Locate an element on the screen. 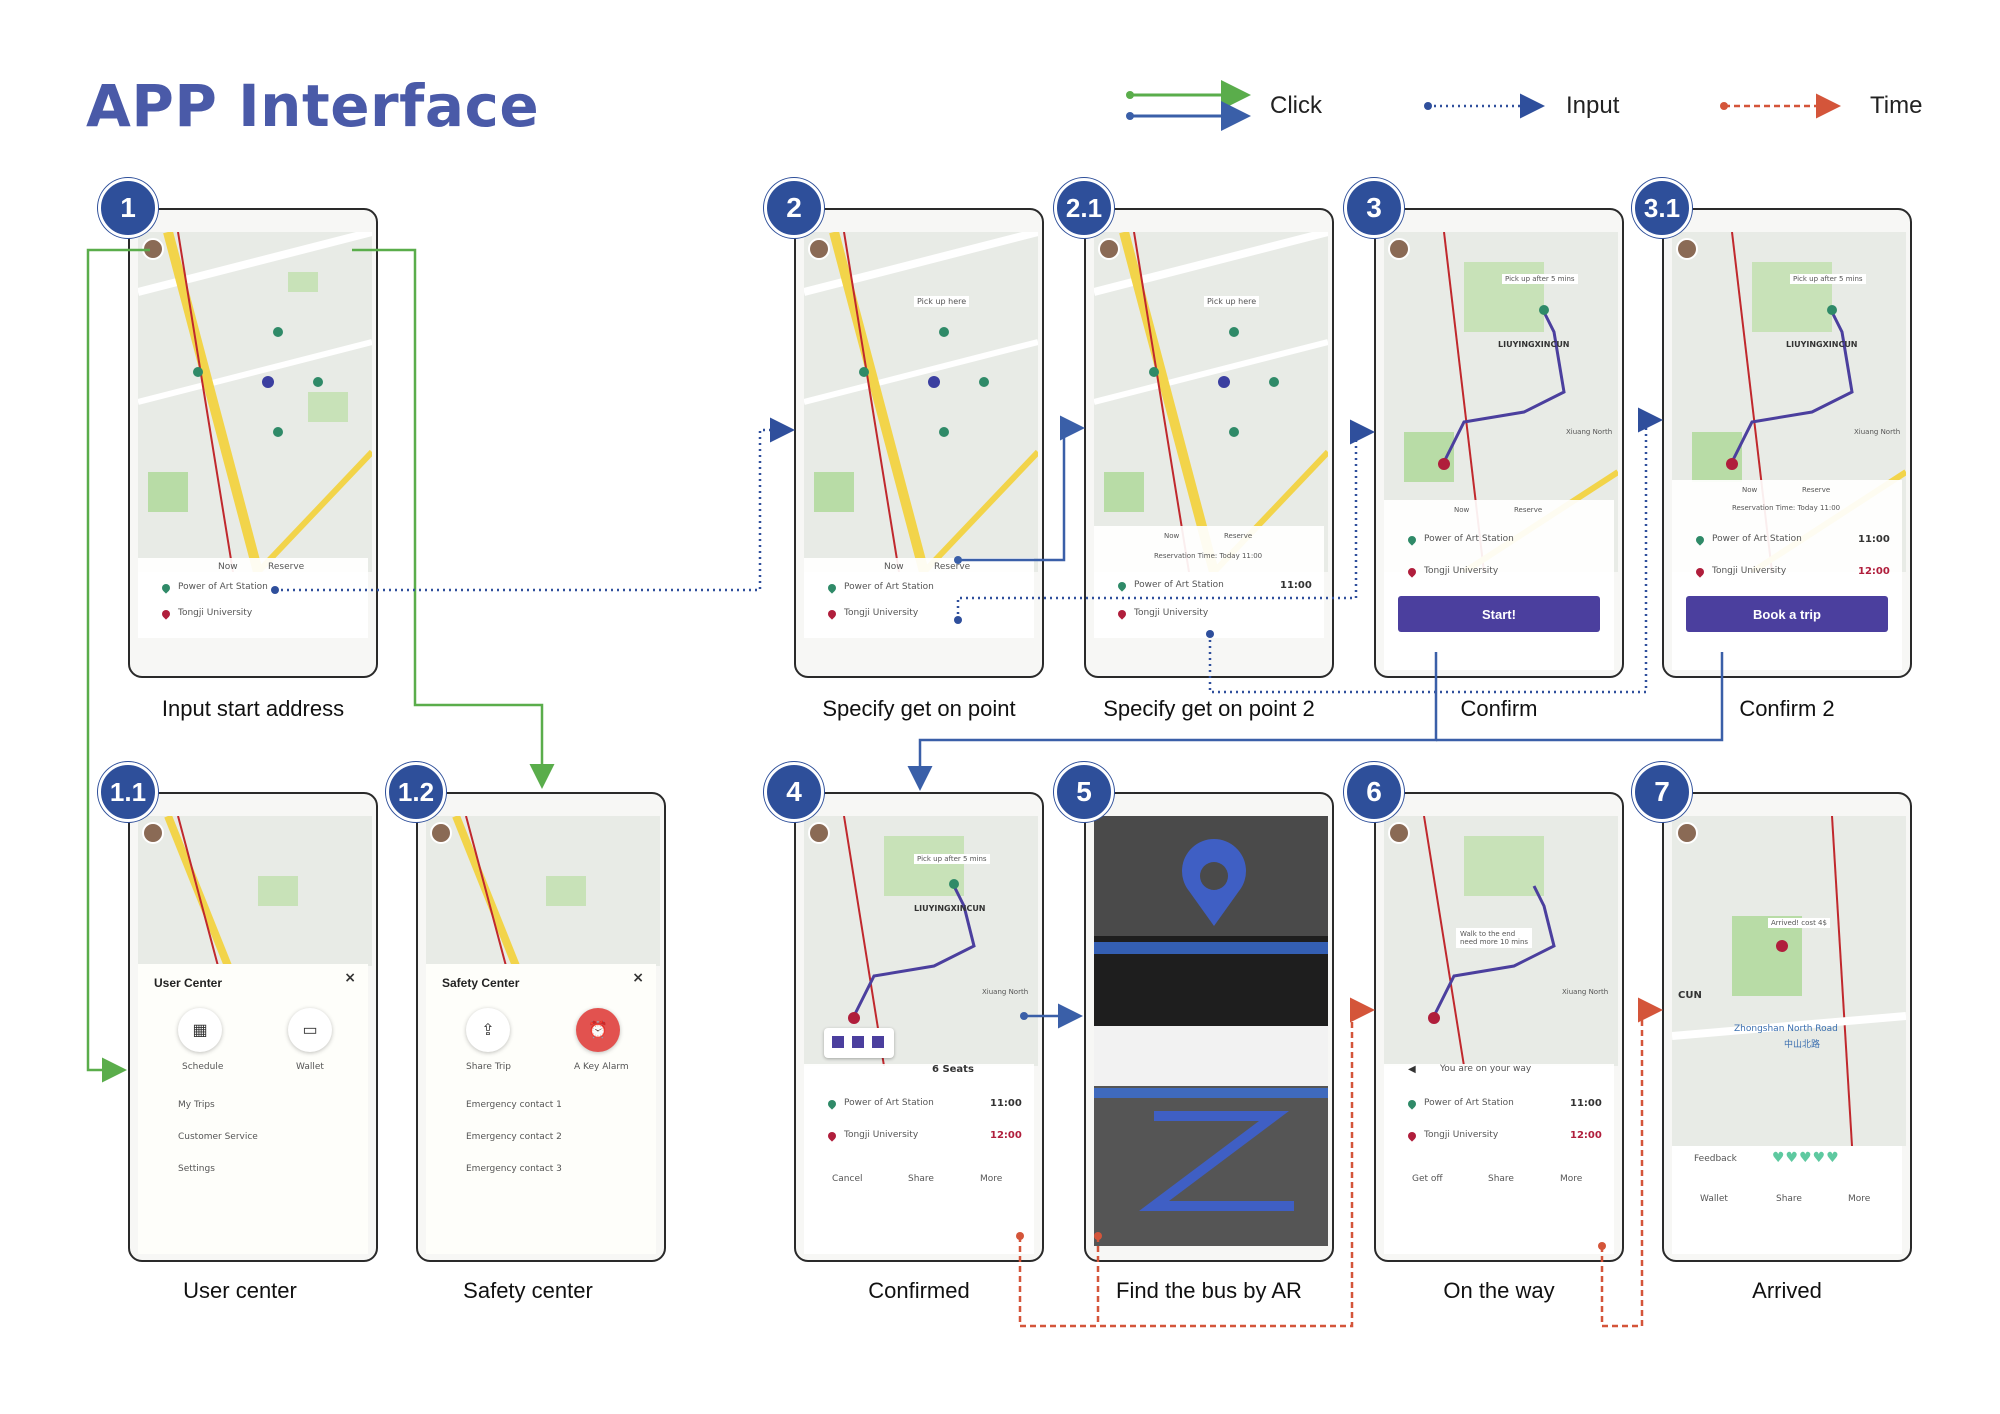  caption-3: Confirm is located at coordinates (1499, 708).